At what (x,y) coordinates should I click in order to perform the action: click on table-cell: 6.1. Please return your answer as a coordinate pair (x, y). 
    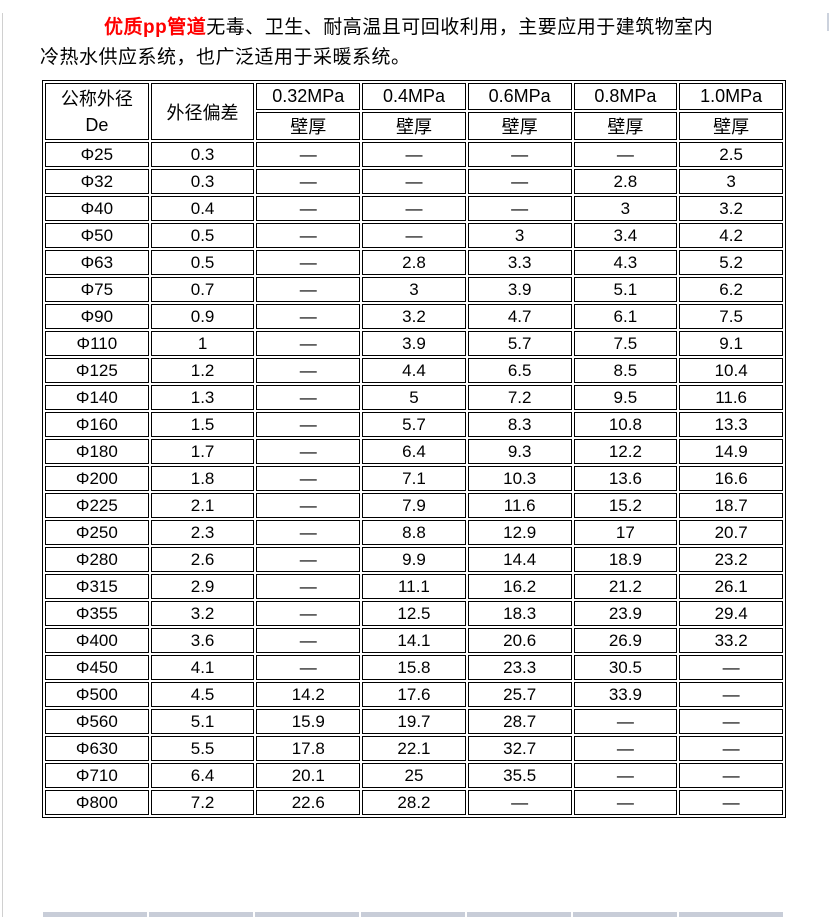
    Looking at the image, I should click on (625, 316).